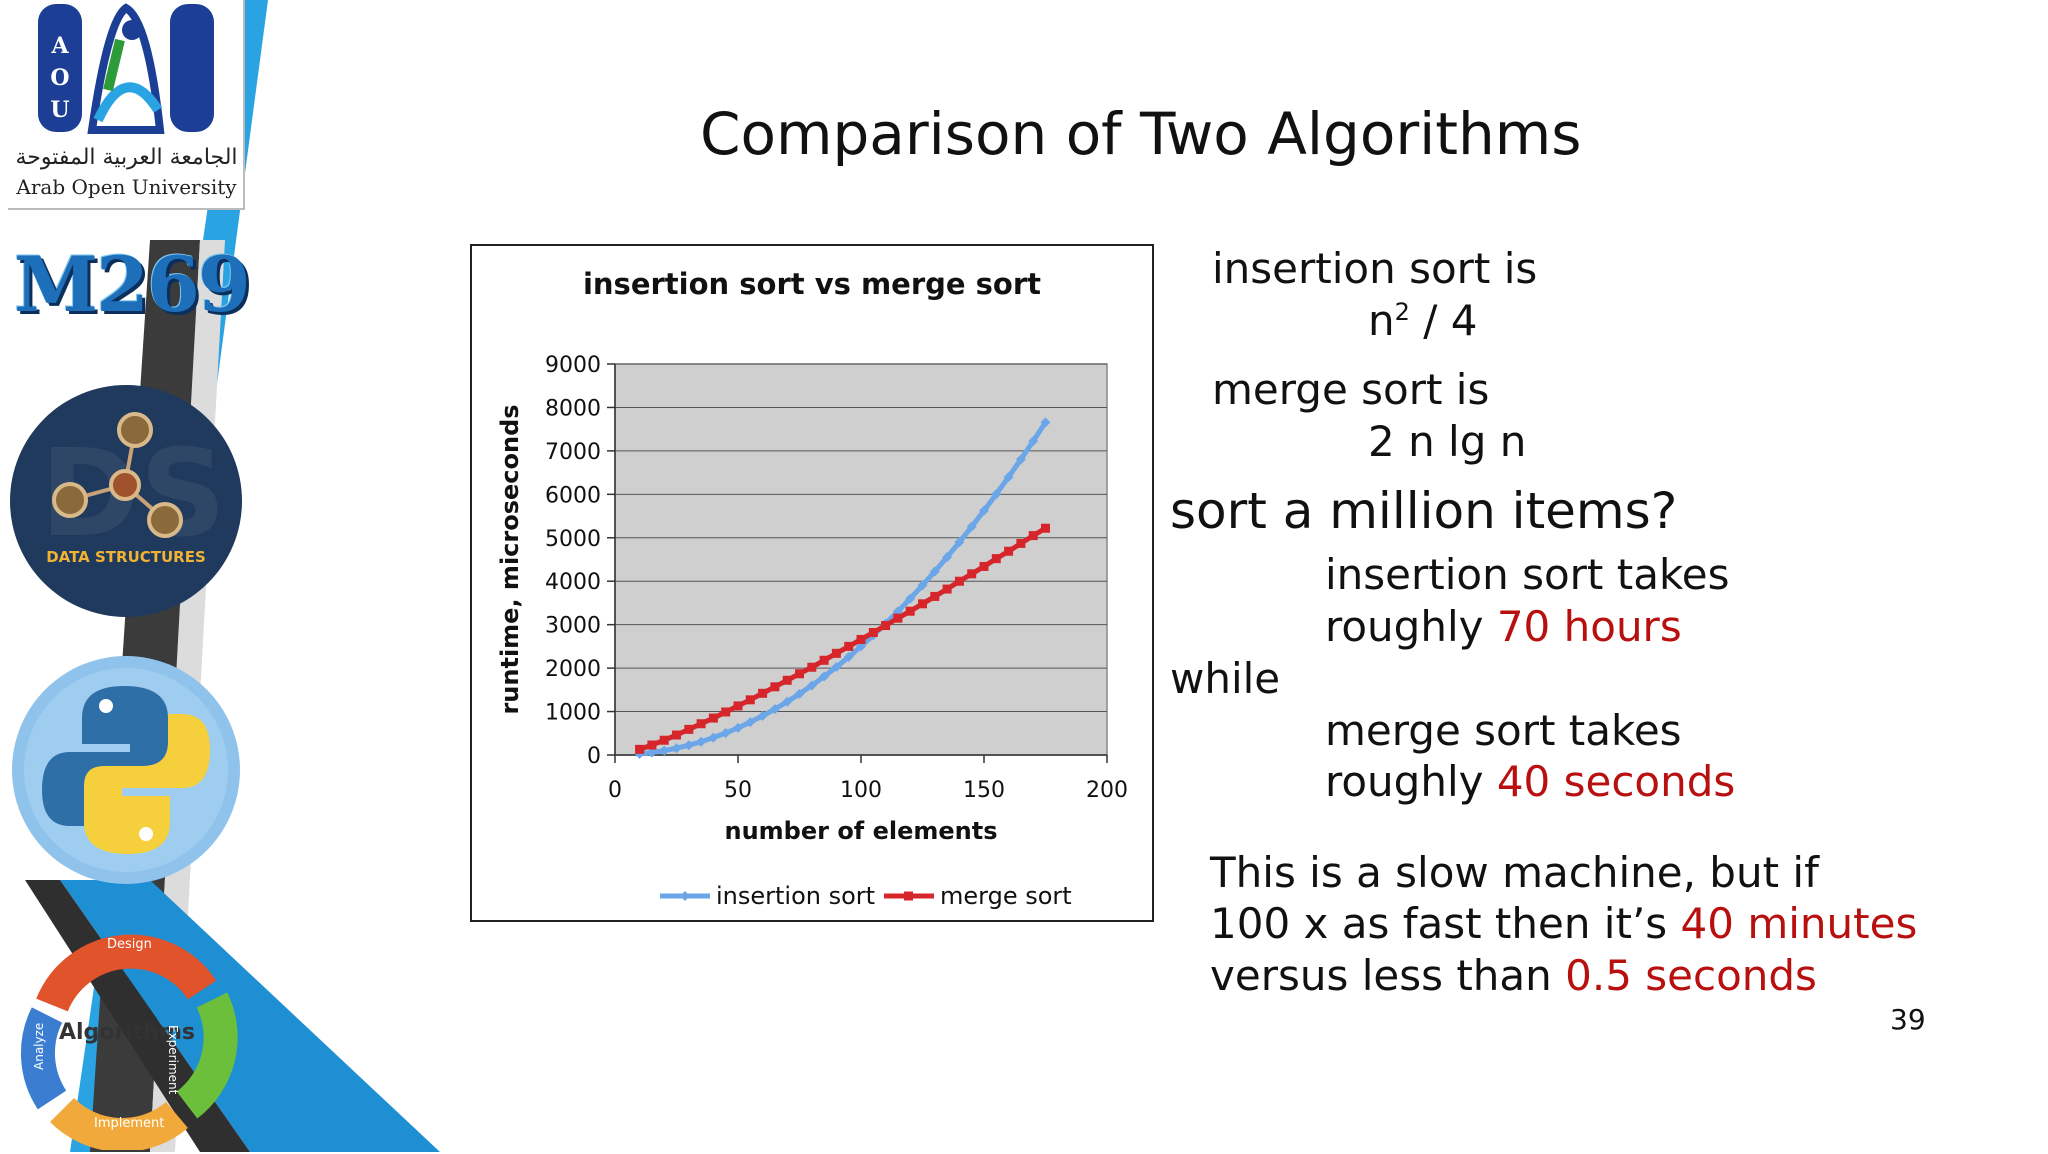 Image resolution: width=2048 pixels, height=1154 pixels. What do you see at coordinates (860, 831) in the screenshot?
I see `x-axis-label: number of elements` at bounding box center [860, 831].